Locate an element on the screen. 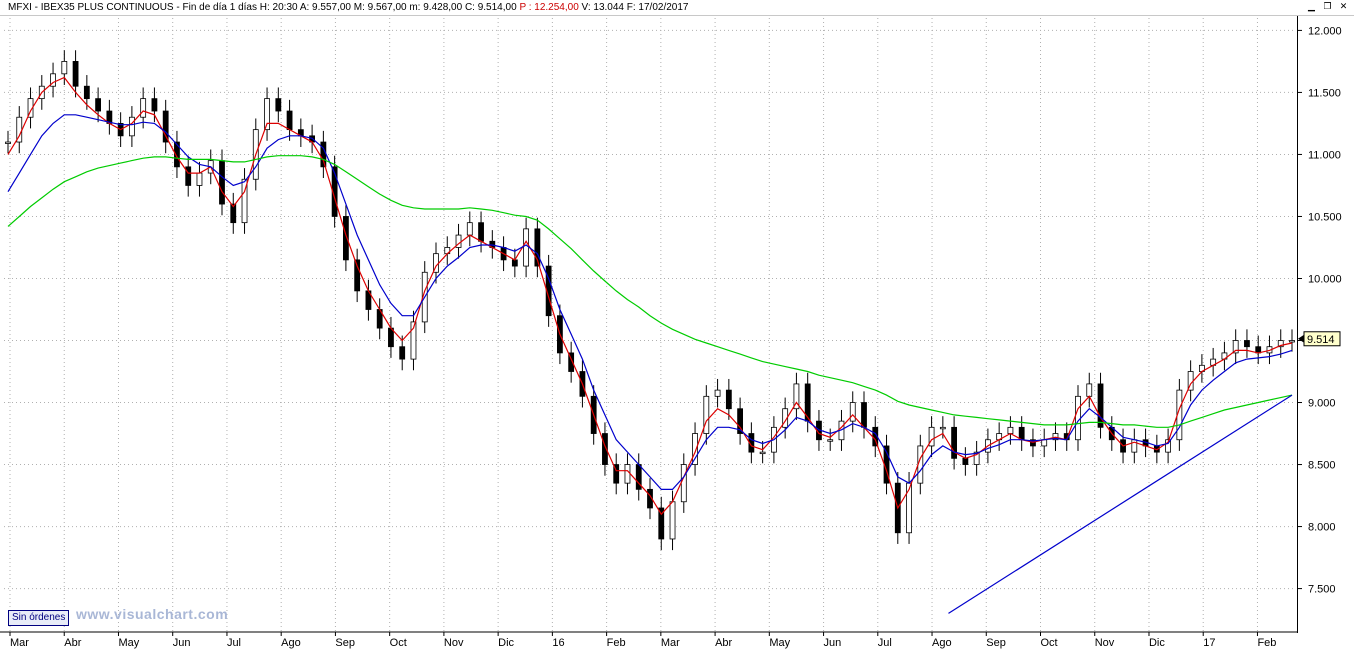 The height and width of the screenshot is (649, 1354). y-tick-label: 10.000 is located at coordinates (1325, 279).